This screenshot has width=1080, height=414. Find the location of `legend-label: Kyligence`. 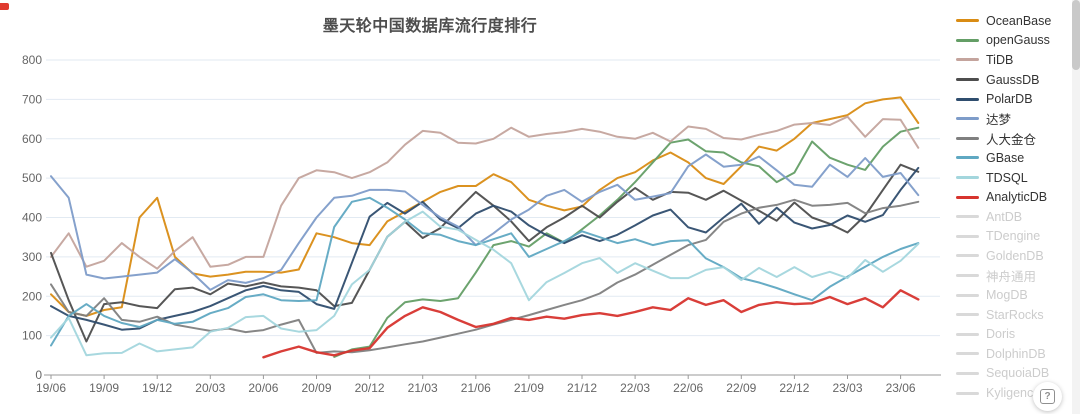

legend-label: Kyligence is located at coordinates (1013, 393).